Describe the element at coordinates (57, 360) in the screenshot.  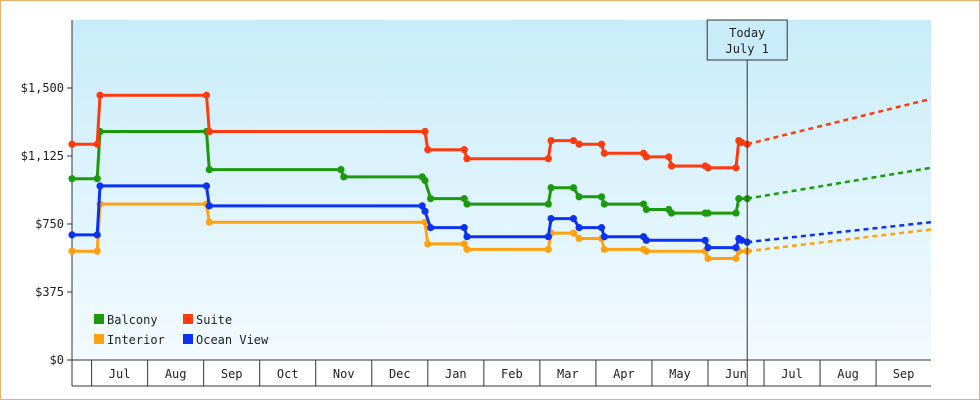
I see `y-tick-label: $0` at that location.